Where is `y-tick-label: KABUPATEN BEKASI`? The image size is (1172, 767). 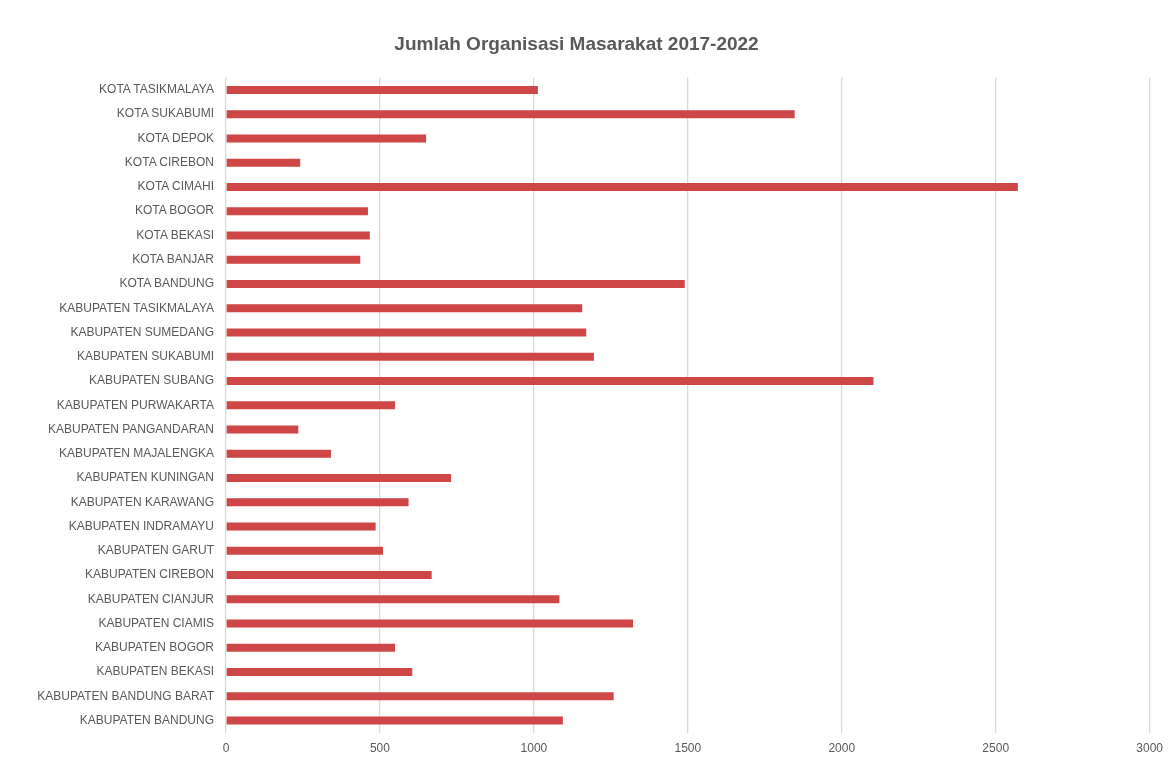
y-tick-label: KABUPATEN BEKASI is located at coordinates (155, 671).